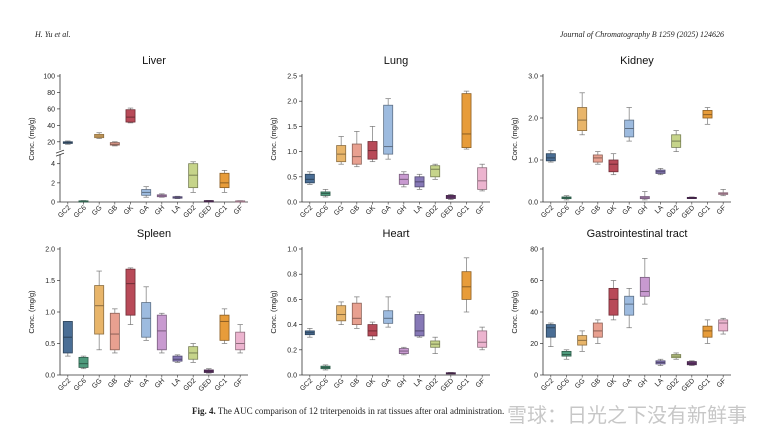 The width and height of the screenshot is (759, 436). I want to click on axis-break-mark, so click(60, 151).